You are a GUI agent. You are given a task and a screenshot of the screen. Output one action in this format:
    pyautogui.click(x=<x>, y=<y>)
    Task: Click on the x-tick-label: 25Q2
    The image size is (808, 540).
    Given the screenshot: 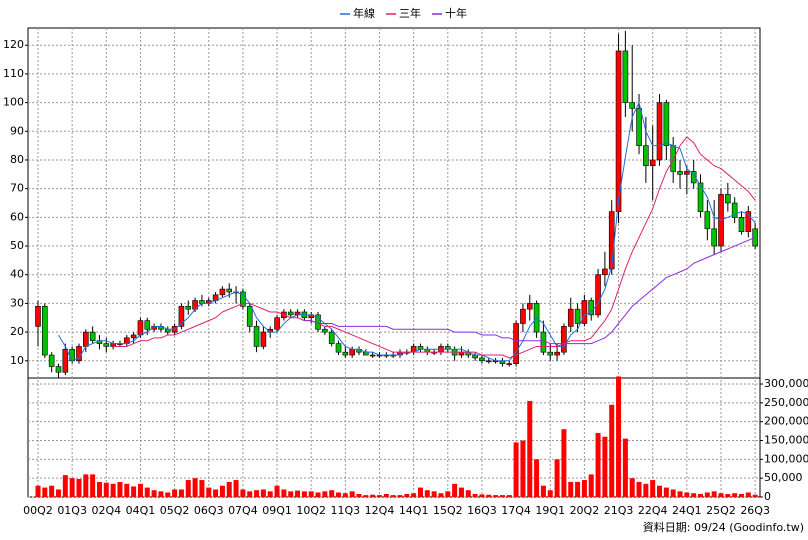 What is the action you would take?
    pyautogui.click(x=721, y=510)
    